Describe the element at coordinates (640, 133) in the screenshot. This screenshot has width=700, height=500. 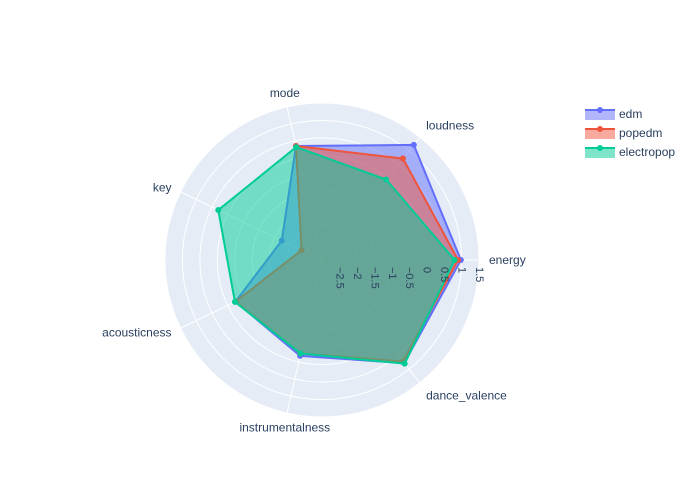
I see `legend-label: popedm` at that location.